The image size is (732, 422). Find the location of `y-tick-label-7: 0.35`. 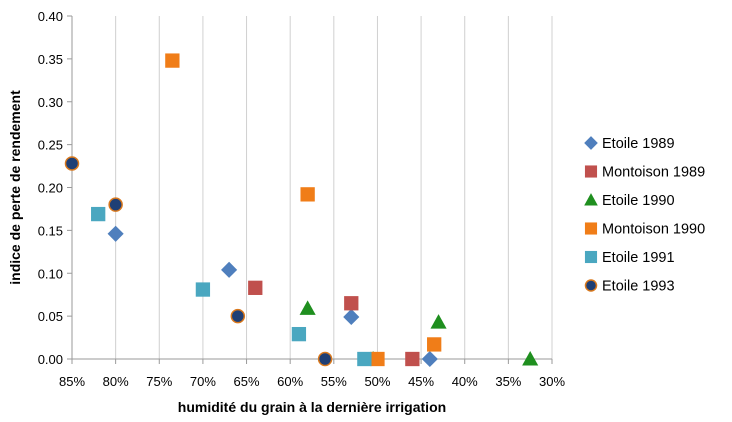

y-tick-label-7: 0.35 is located at coordinates (50, 59).